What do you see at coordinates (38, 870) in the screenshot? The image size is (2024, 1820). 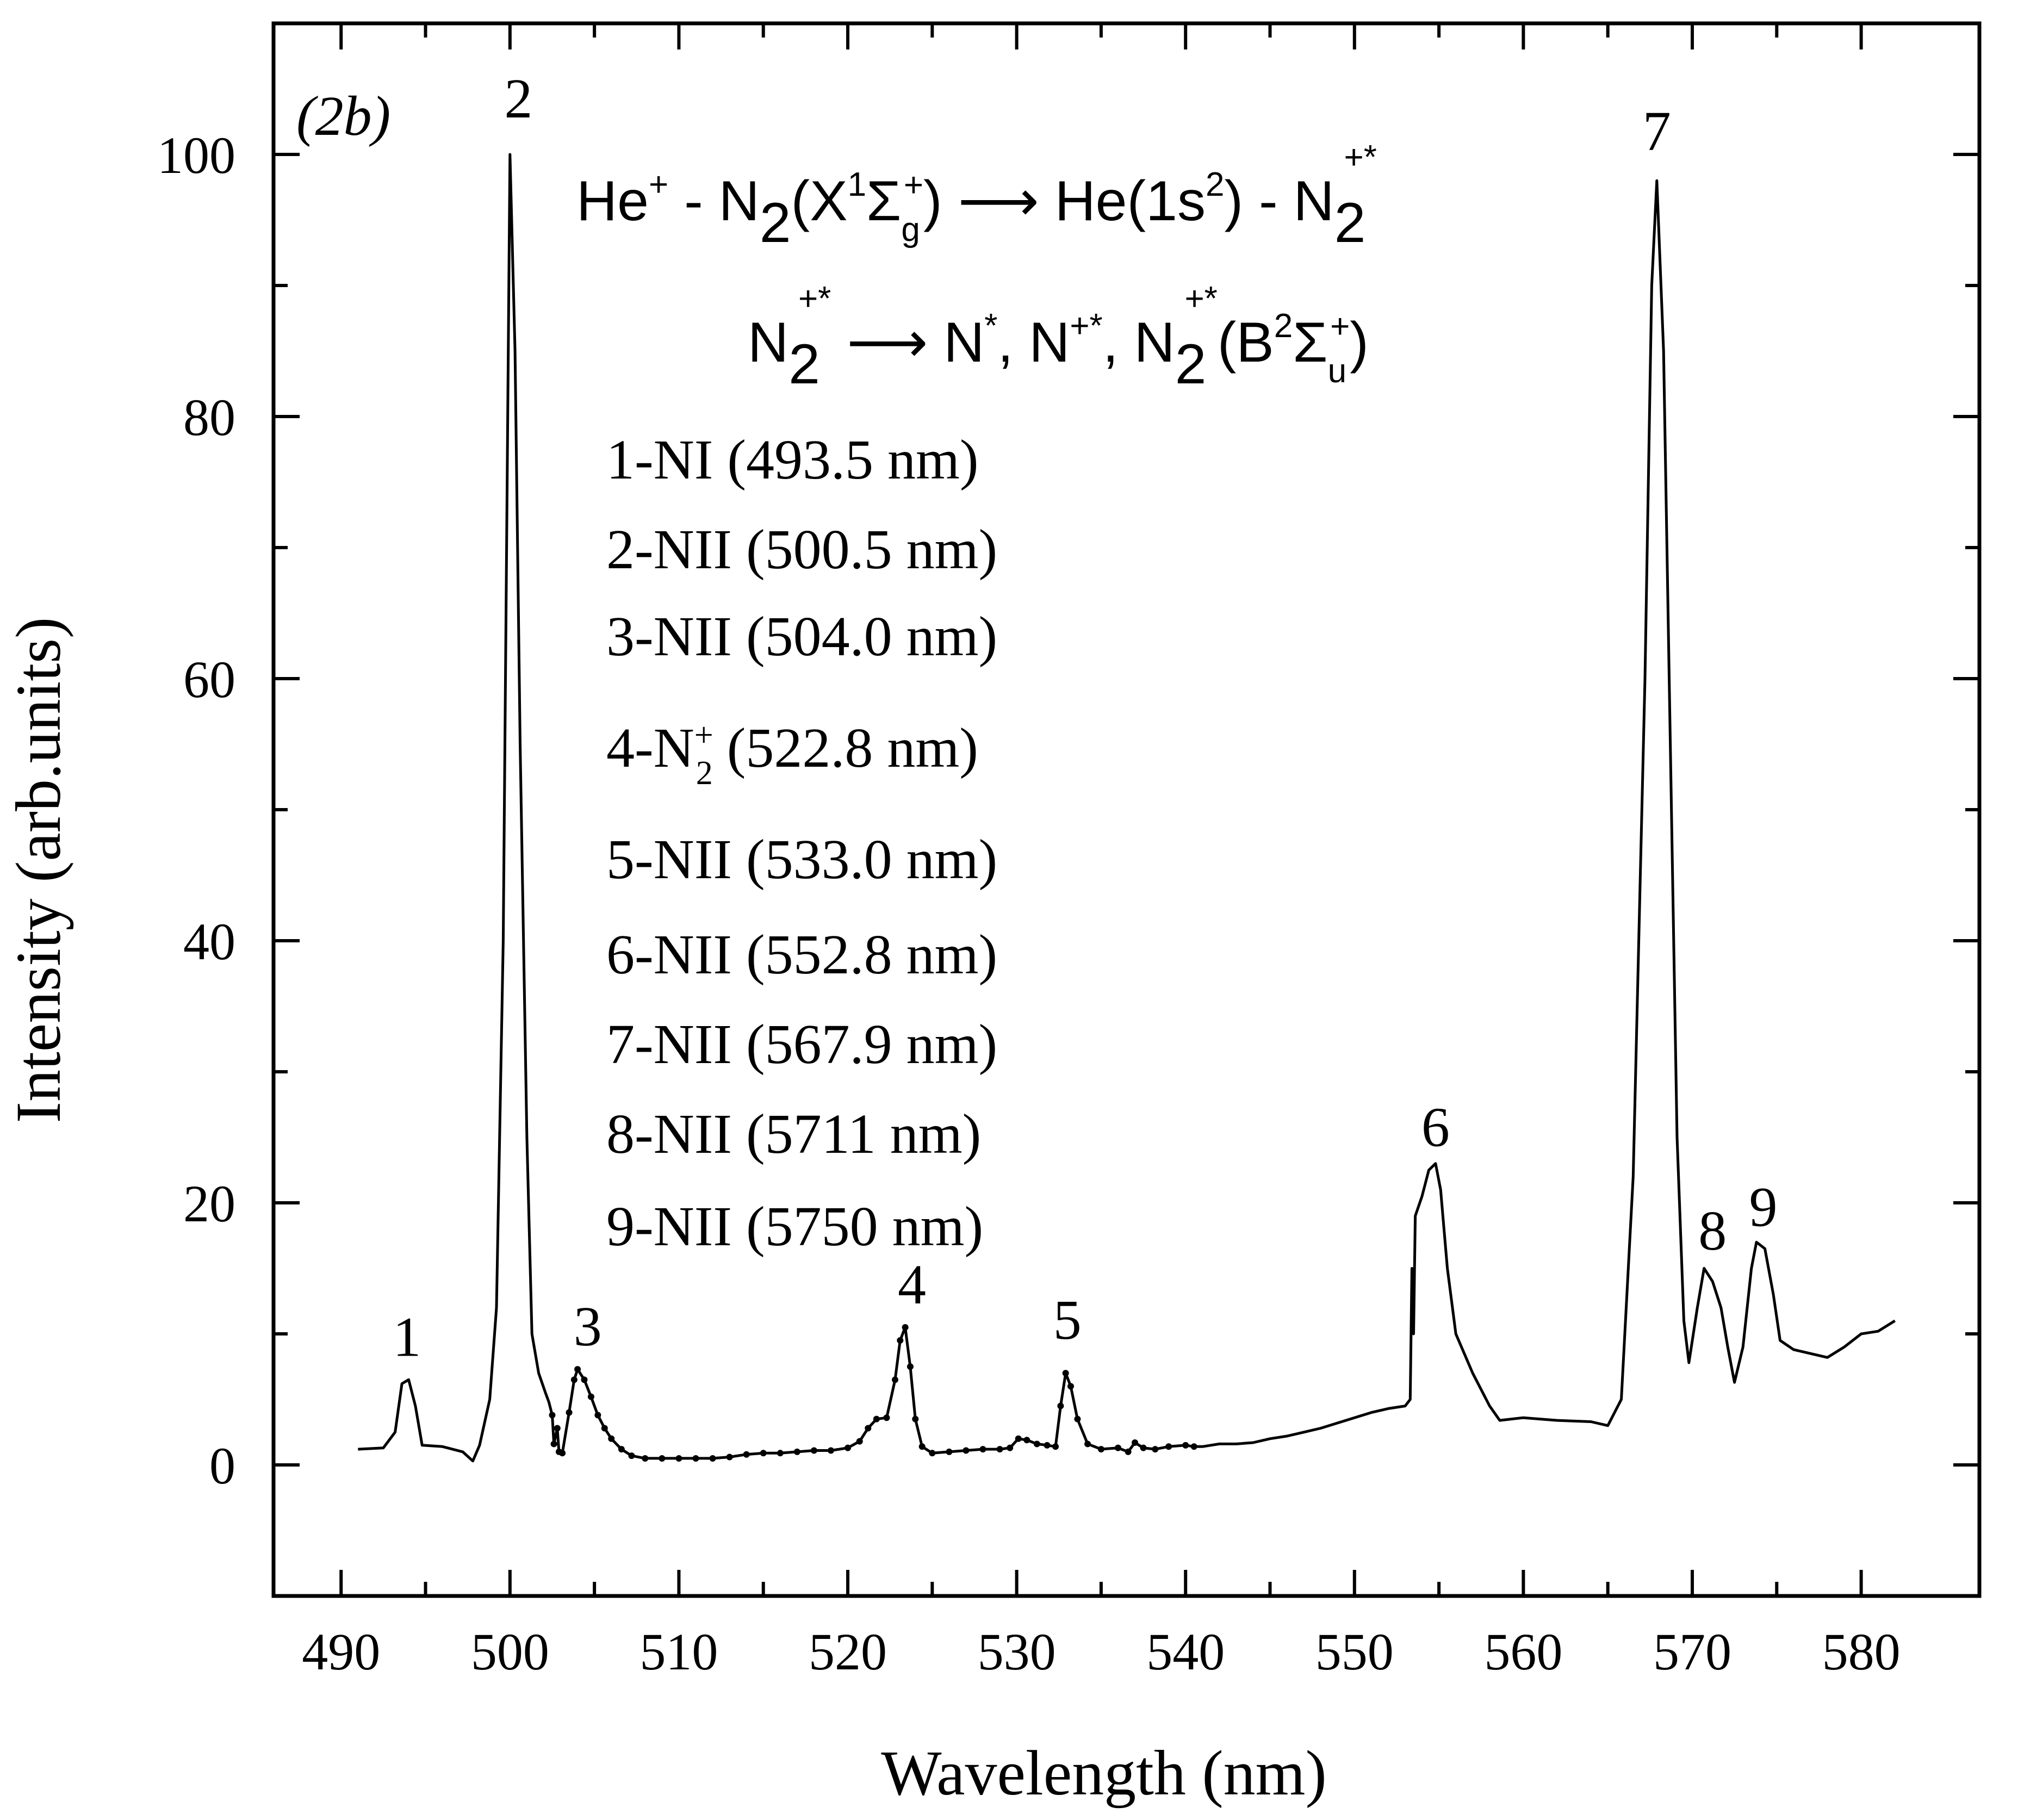 I see `y-axis-title: Intensity (arb.units)` at bounding box center [38, 870].